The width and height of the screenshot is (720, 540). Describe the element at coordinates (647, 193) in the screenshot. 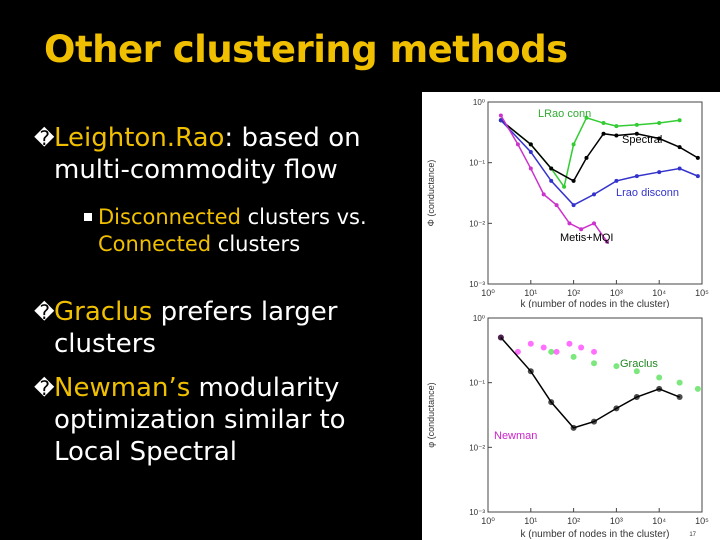

I see `label-lrao-disconn: Lrao disconn` at that location.